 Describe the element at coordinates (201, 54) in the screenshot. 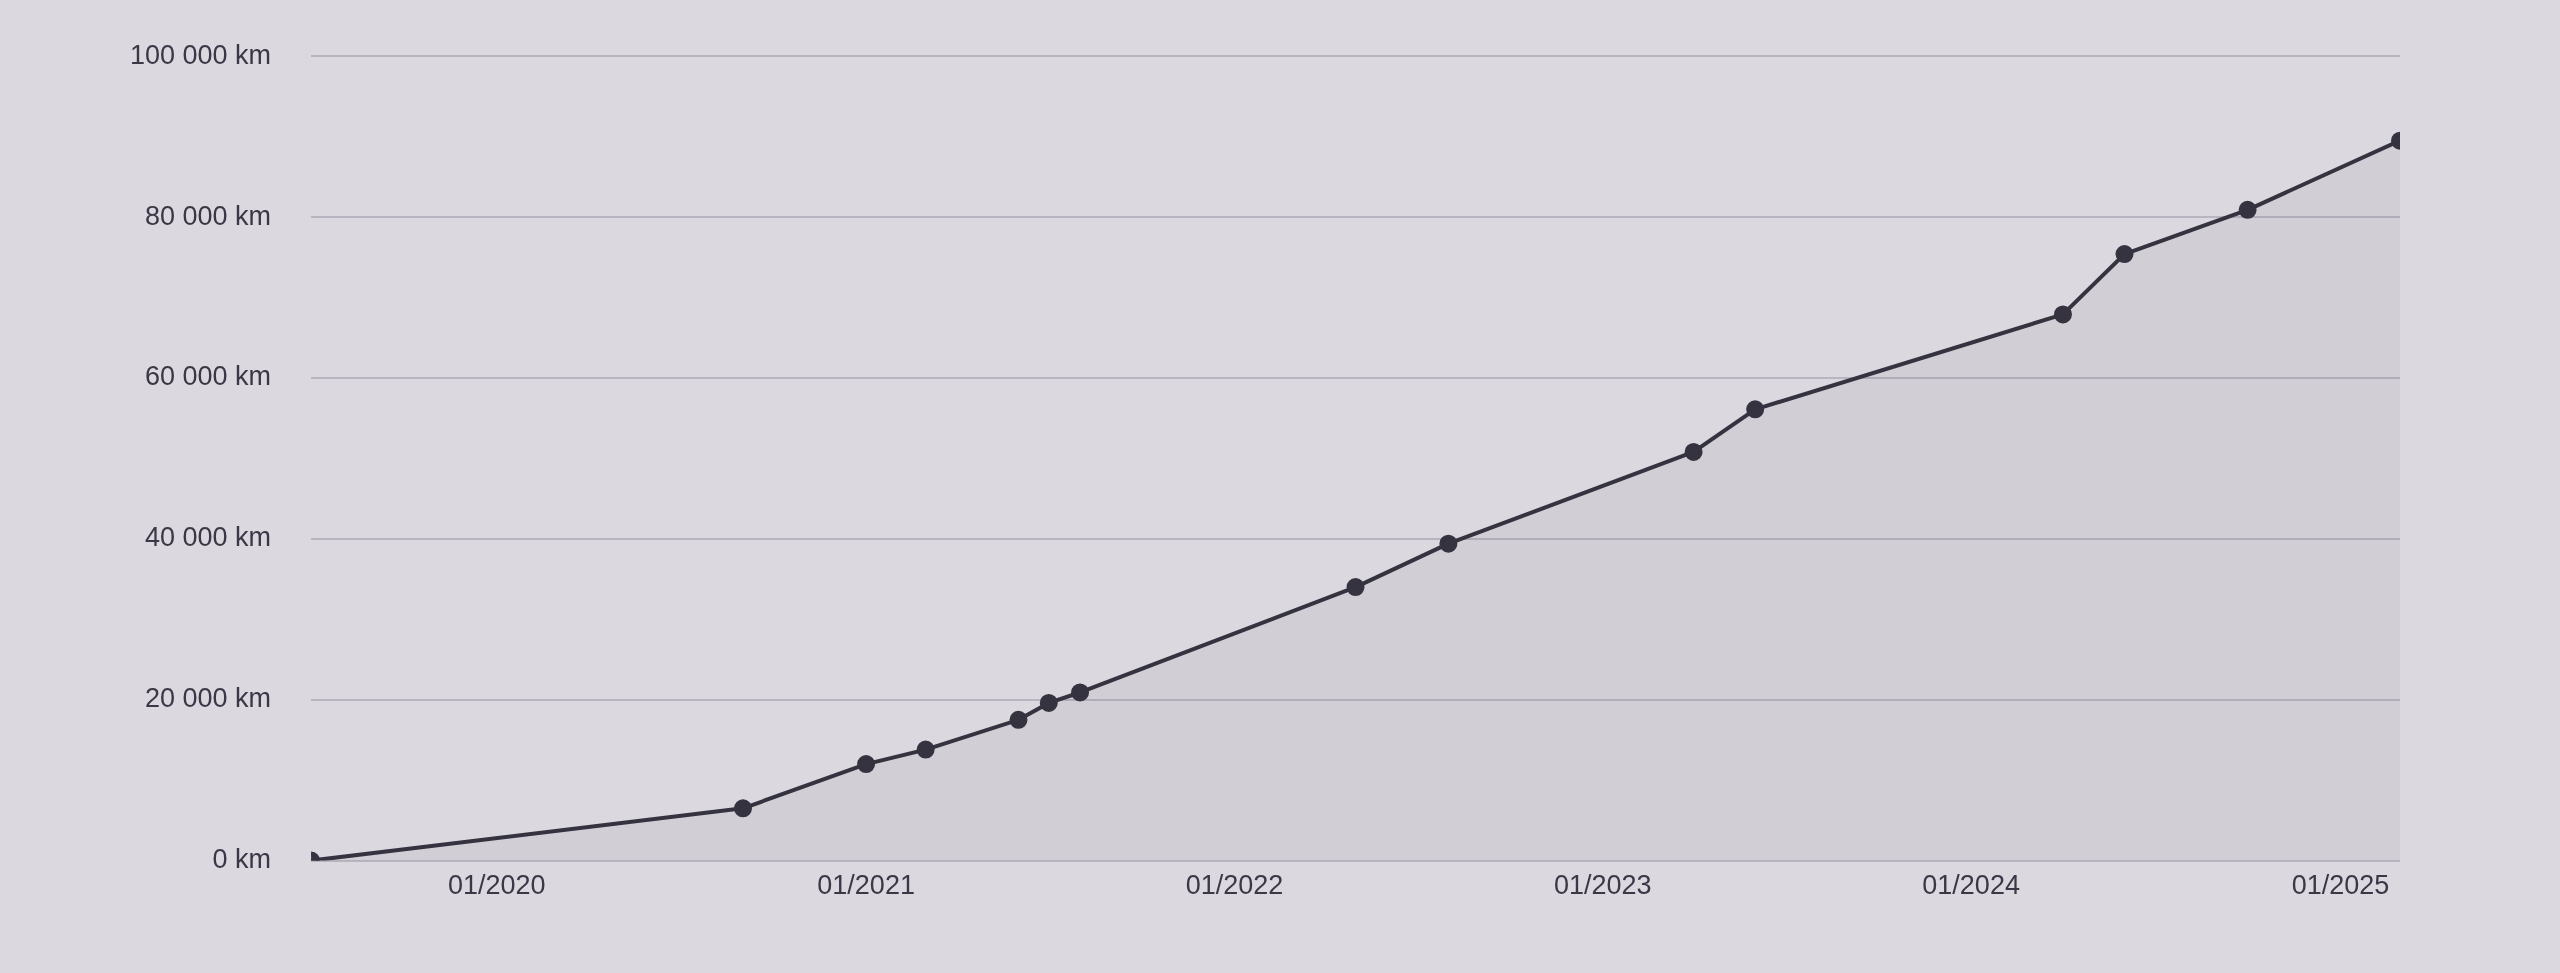

I see `y-tick-label: 100 000 km` at that location.